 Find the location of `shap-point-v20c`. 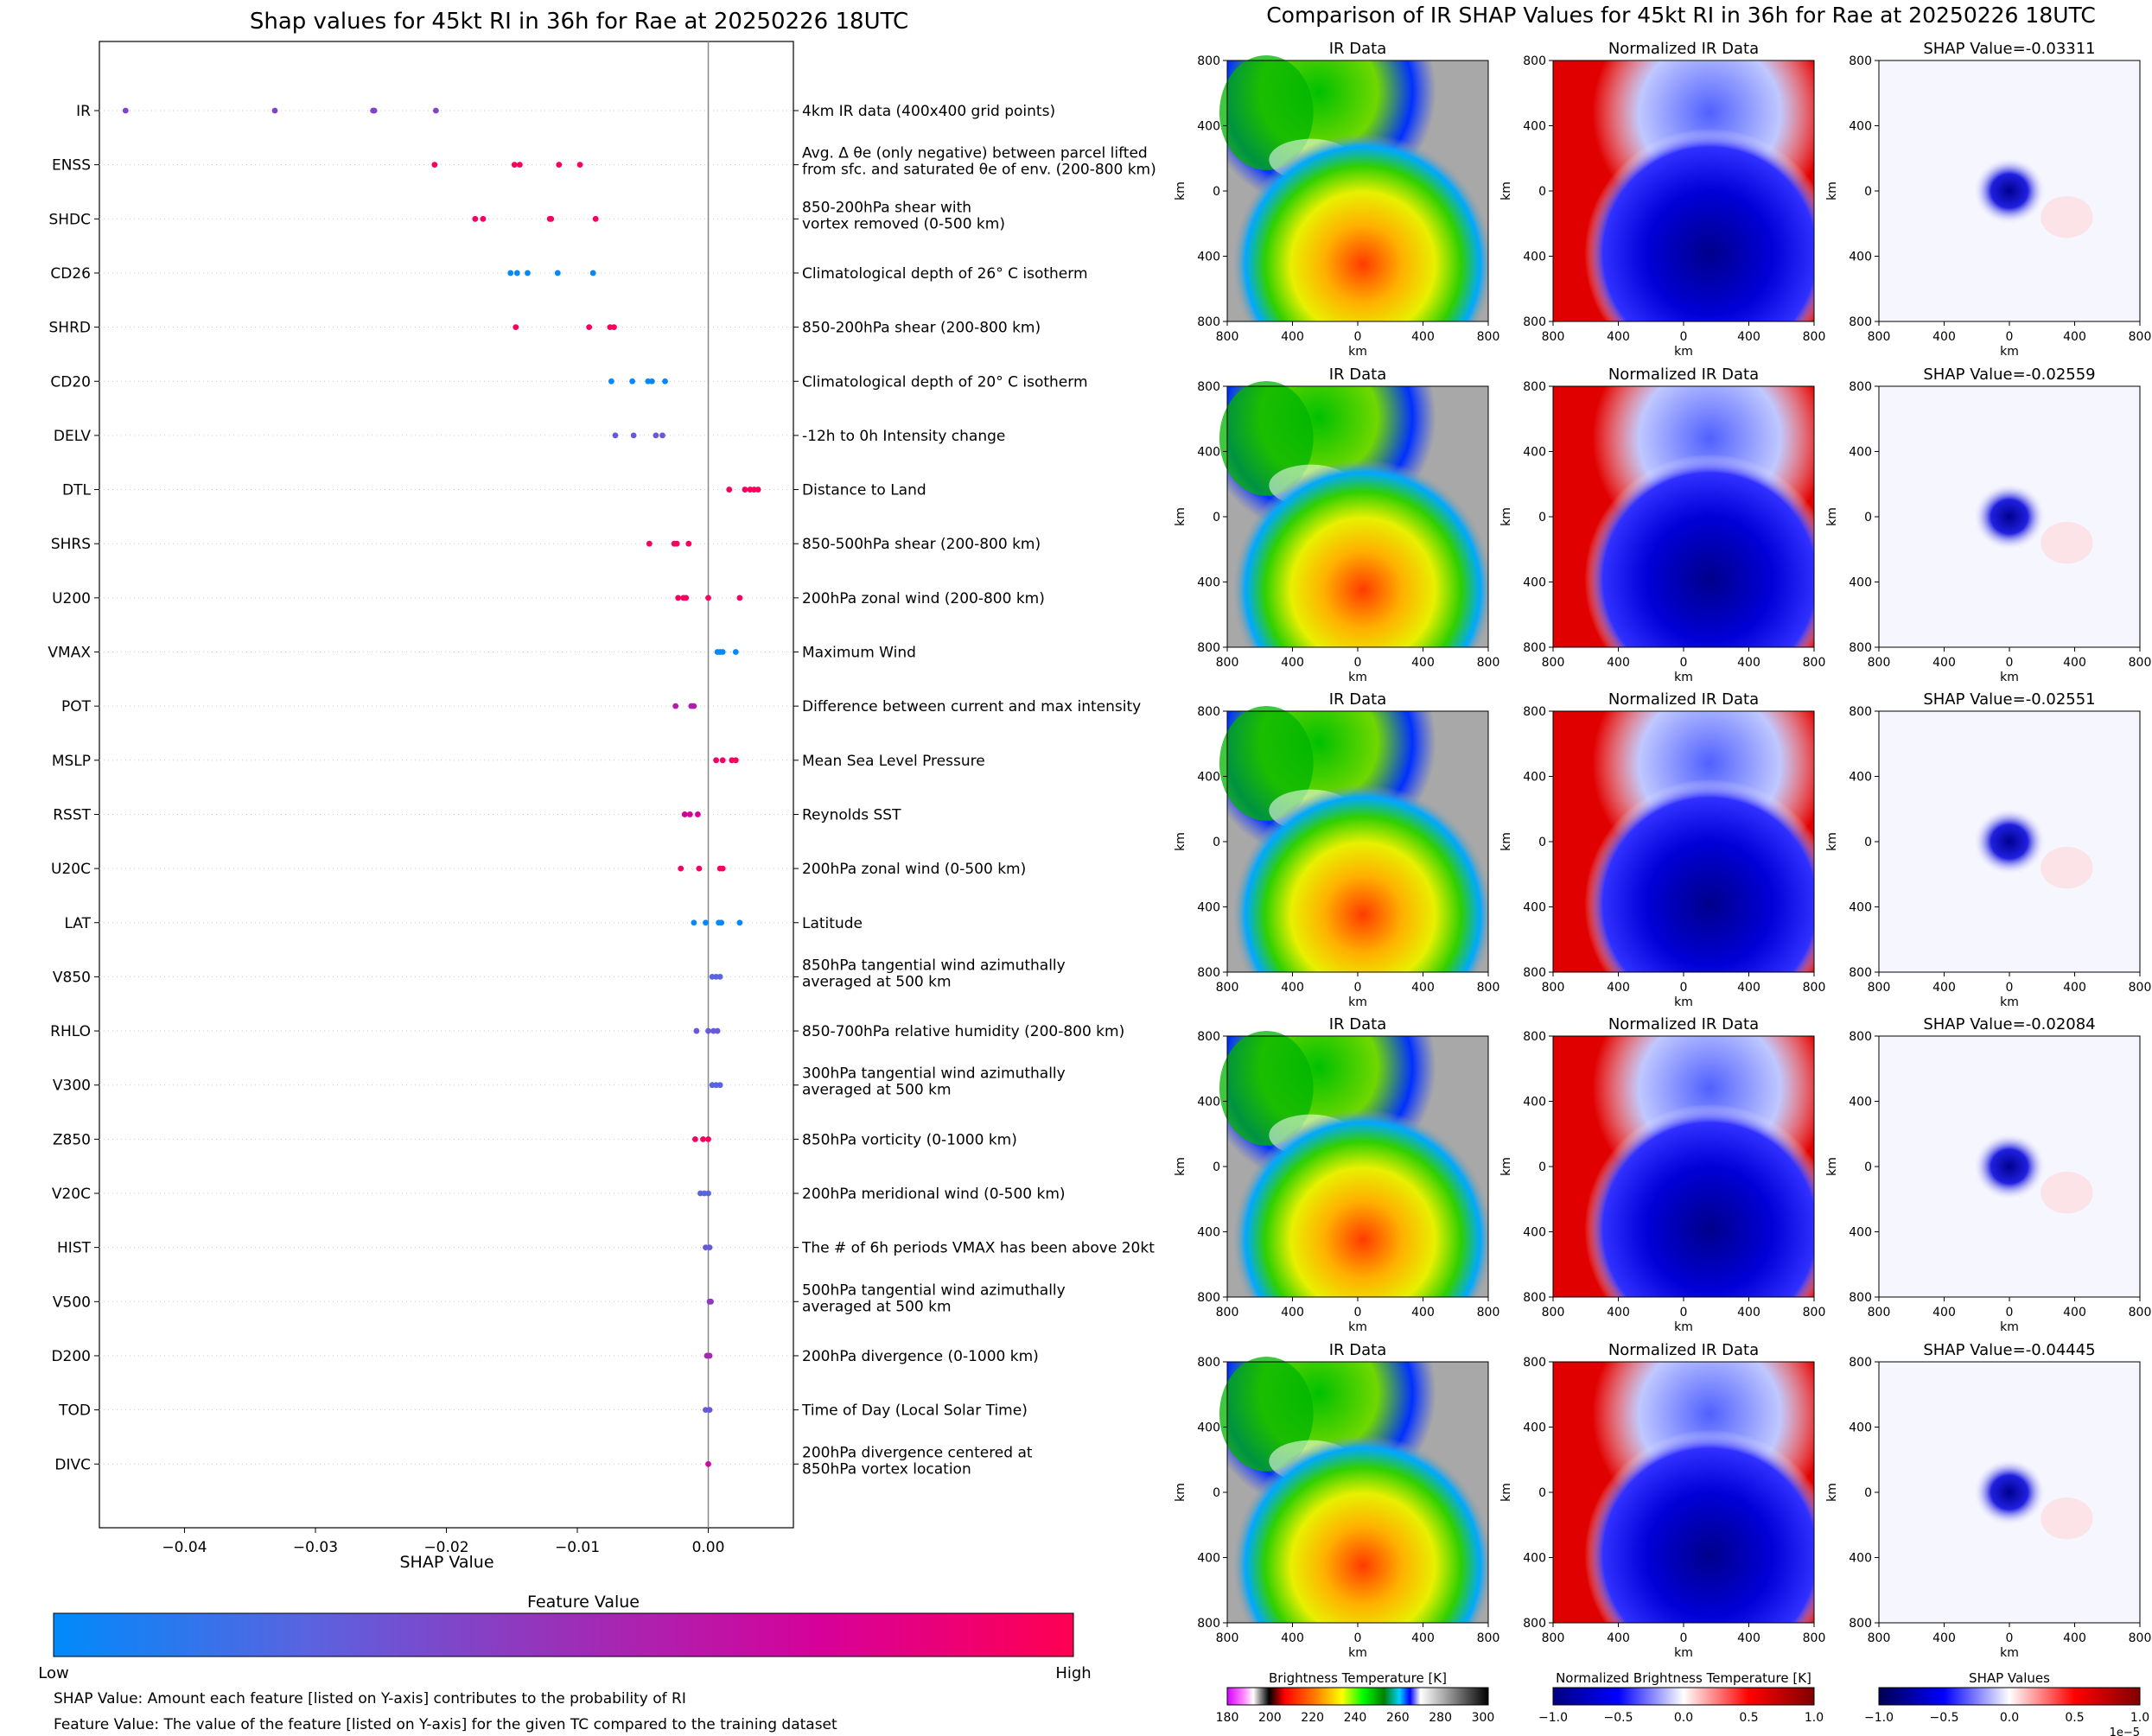

shap-point-v20c is located at coordinates (708, 1193).